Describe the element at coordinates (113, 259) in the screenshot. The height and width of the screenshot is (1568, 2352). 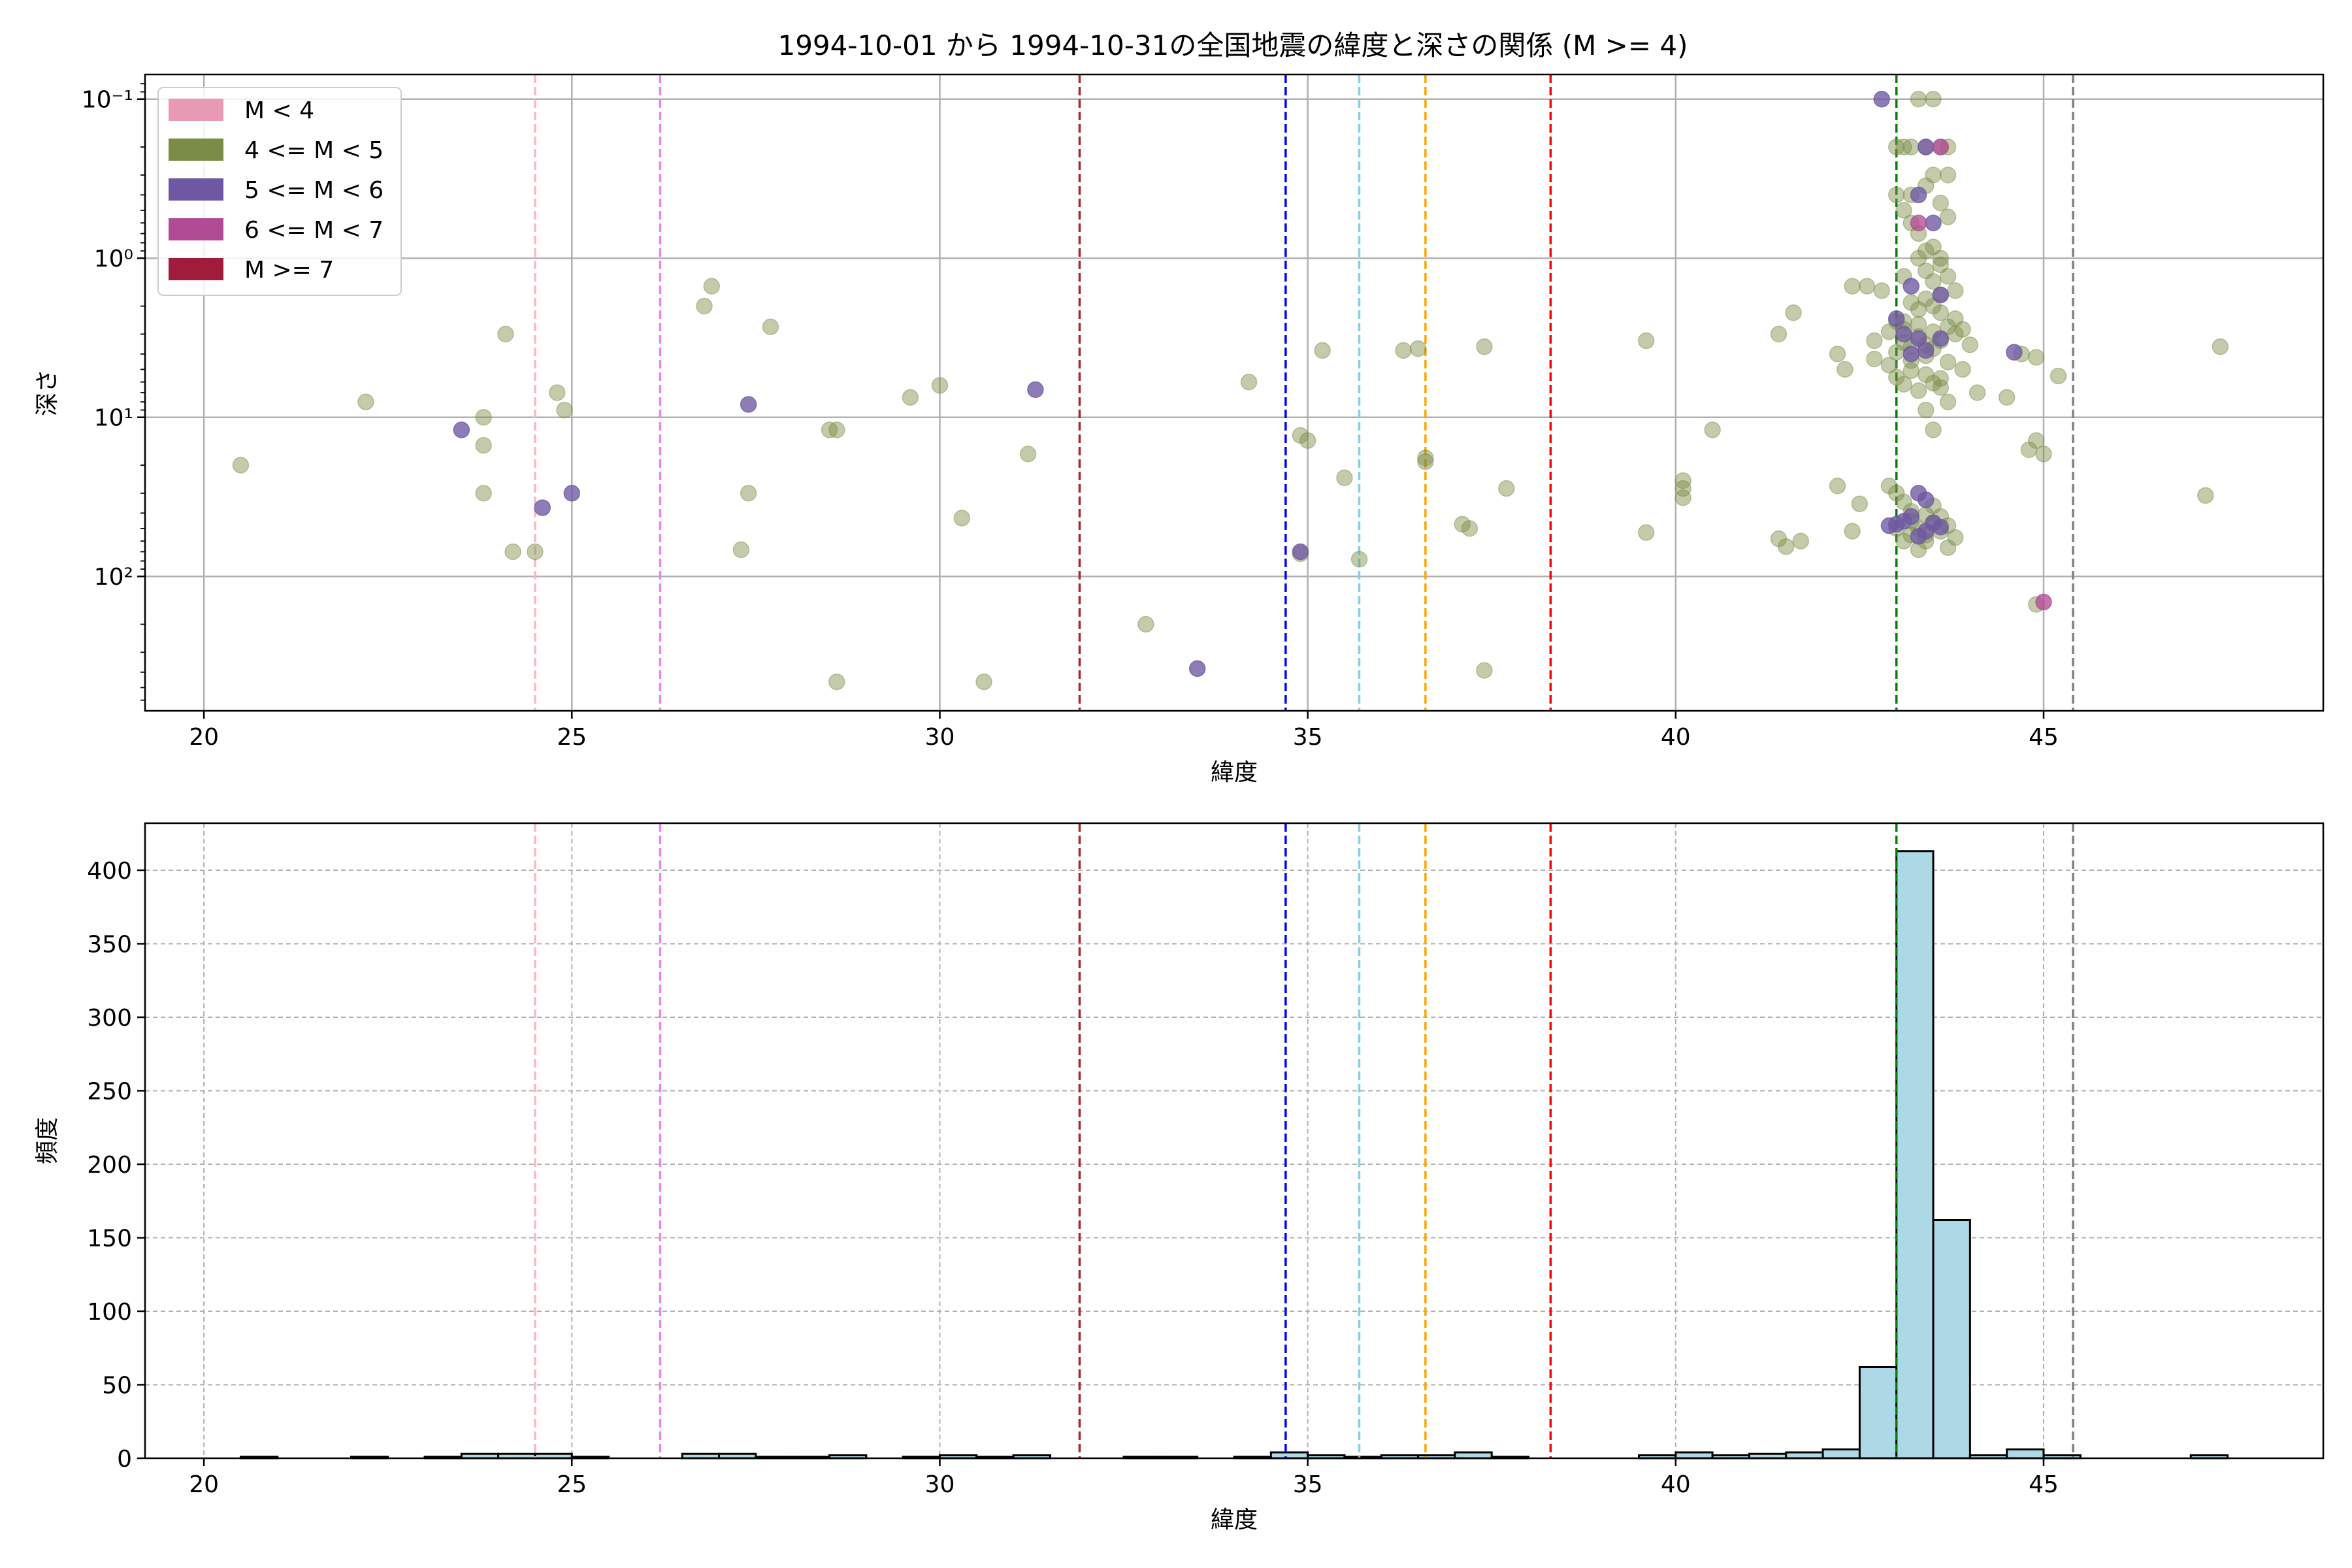
I see `scatter-y-tick-label: 10⁰` at that location.